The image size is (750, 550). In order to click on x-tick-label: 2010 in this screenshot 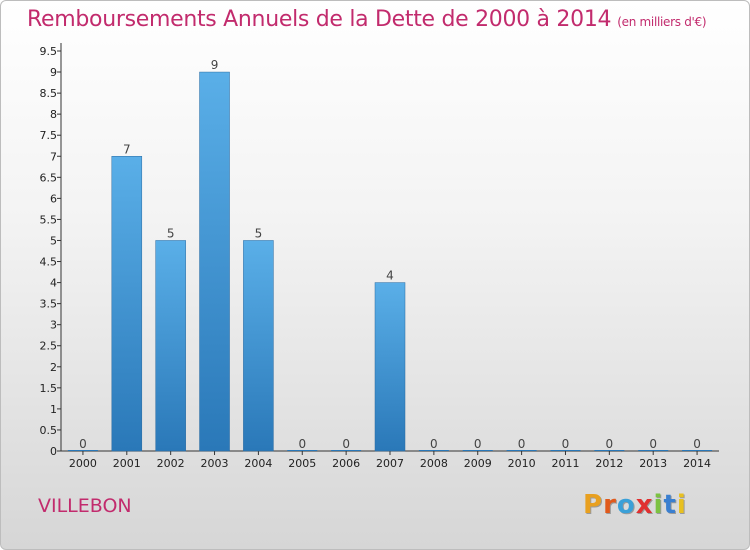, I will do `click(522, 463)`.